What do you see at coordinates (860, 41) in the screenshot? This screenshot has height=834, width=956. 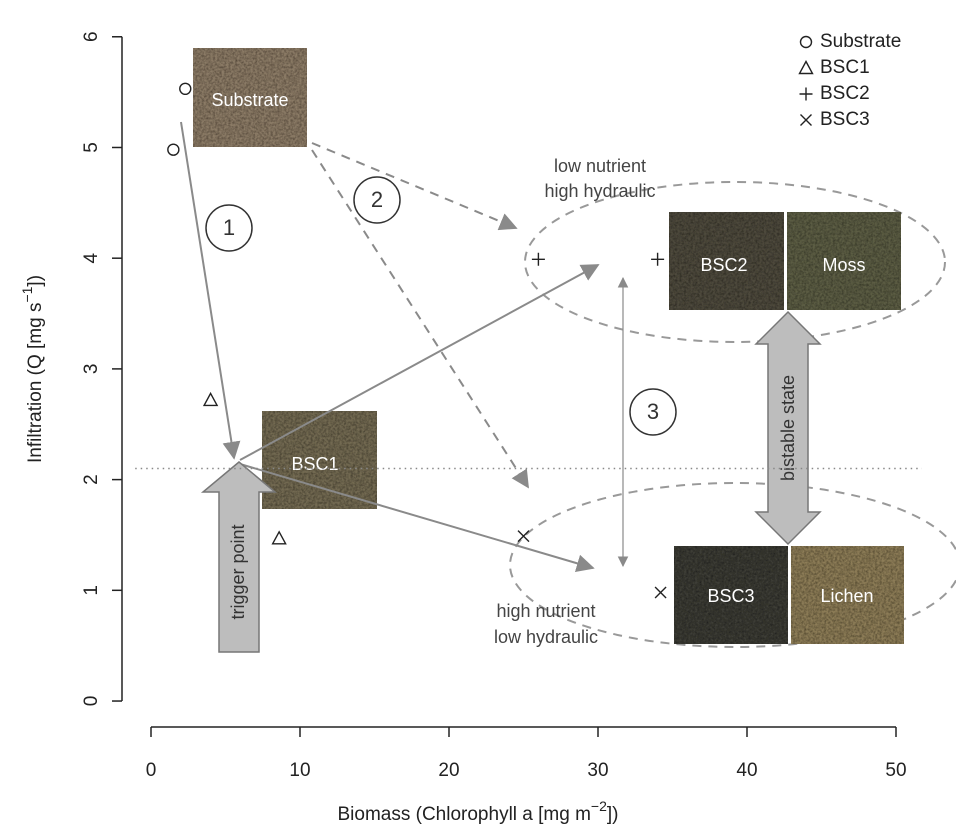 I see `legend-label: Substrate` at bounding box center [860, 41].